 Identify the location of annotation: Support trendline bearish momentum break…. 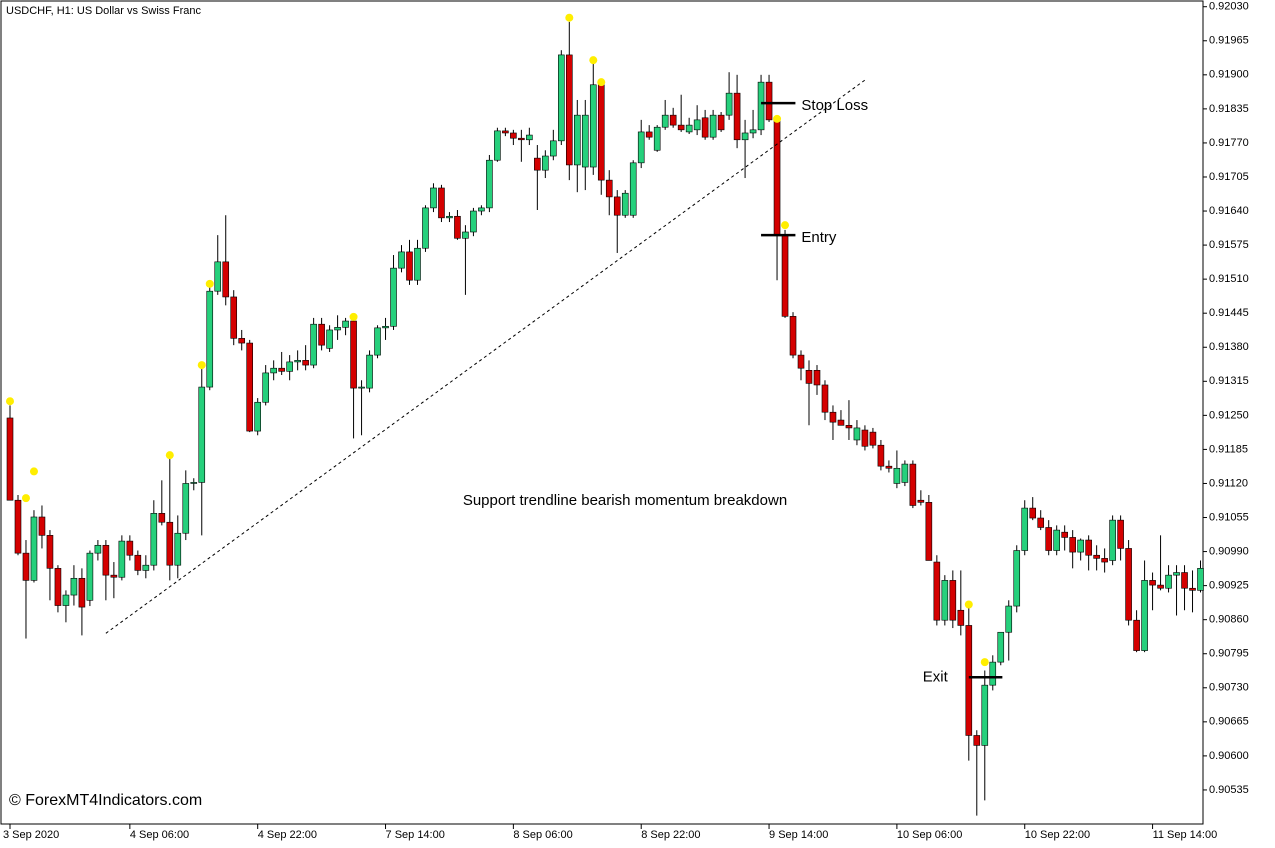
(625, 500).